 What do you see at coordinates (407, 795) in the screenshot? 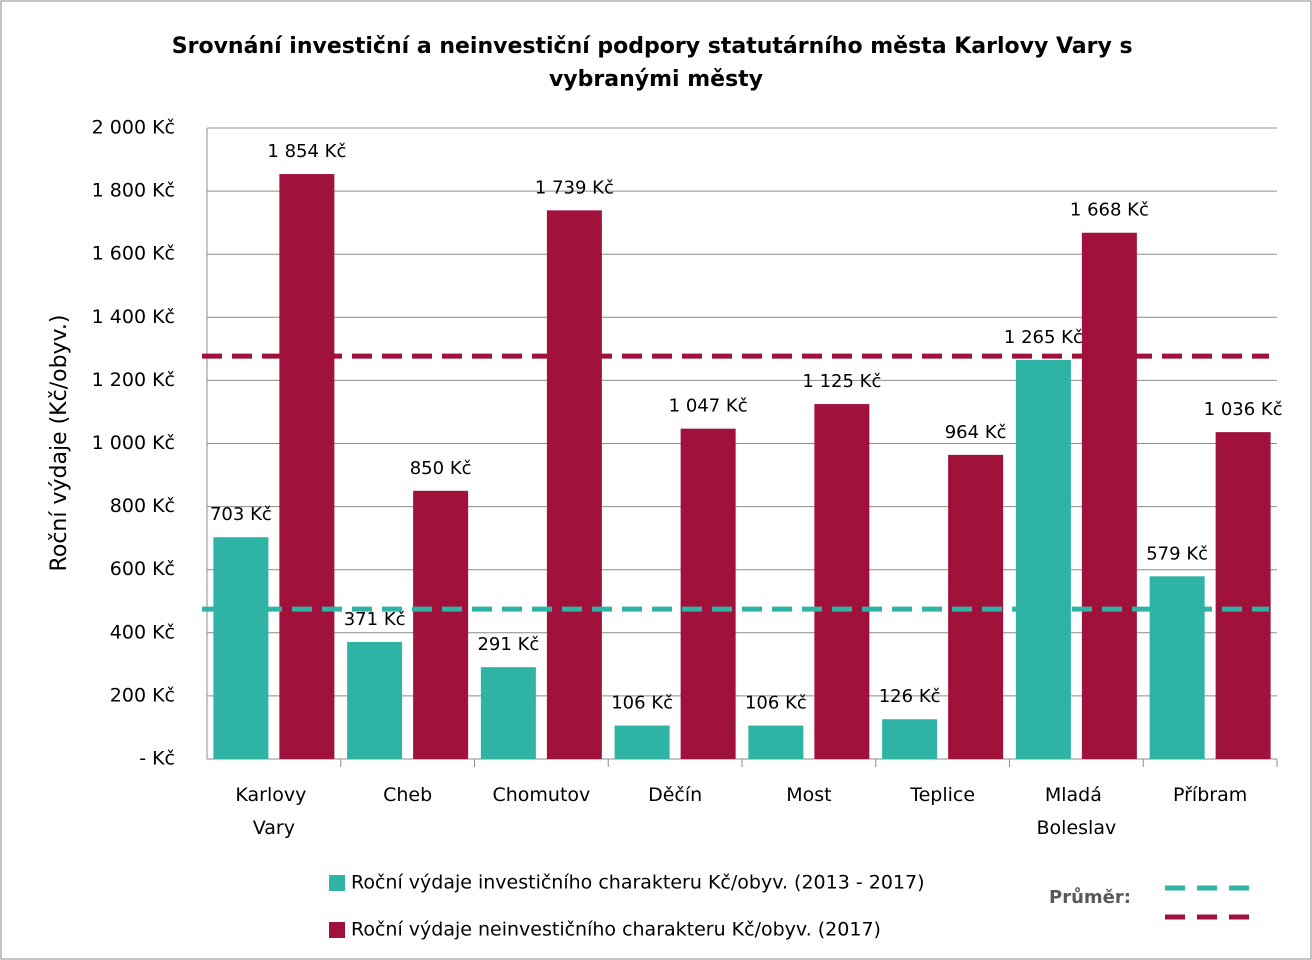
I see `x-tick-label: Cheb` at bounding box center [407, 795].